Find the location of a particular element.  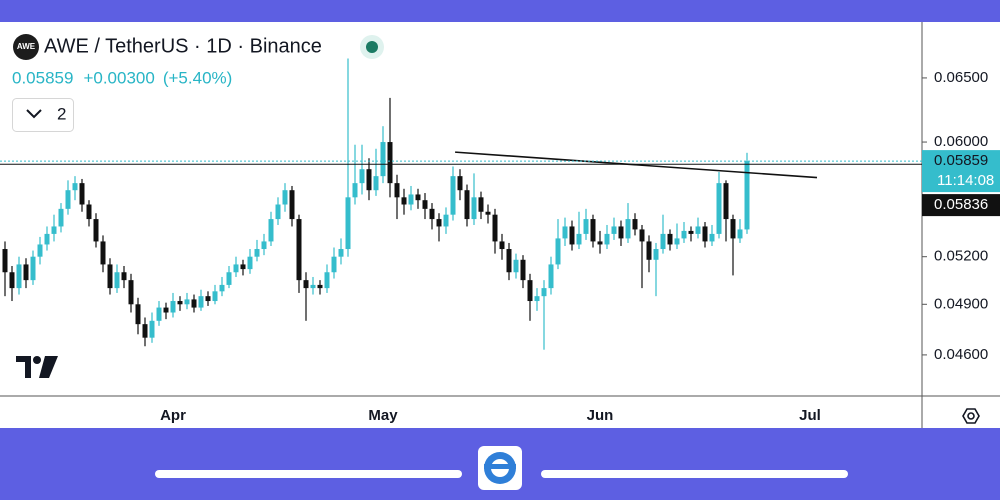

x-tick-label: Jun is located at coordinates (600, 415).